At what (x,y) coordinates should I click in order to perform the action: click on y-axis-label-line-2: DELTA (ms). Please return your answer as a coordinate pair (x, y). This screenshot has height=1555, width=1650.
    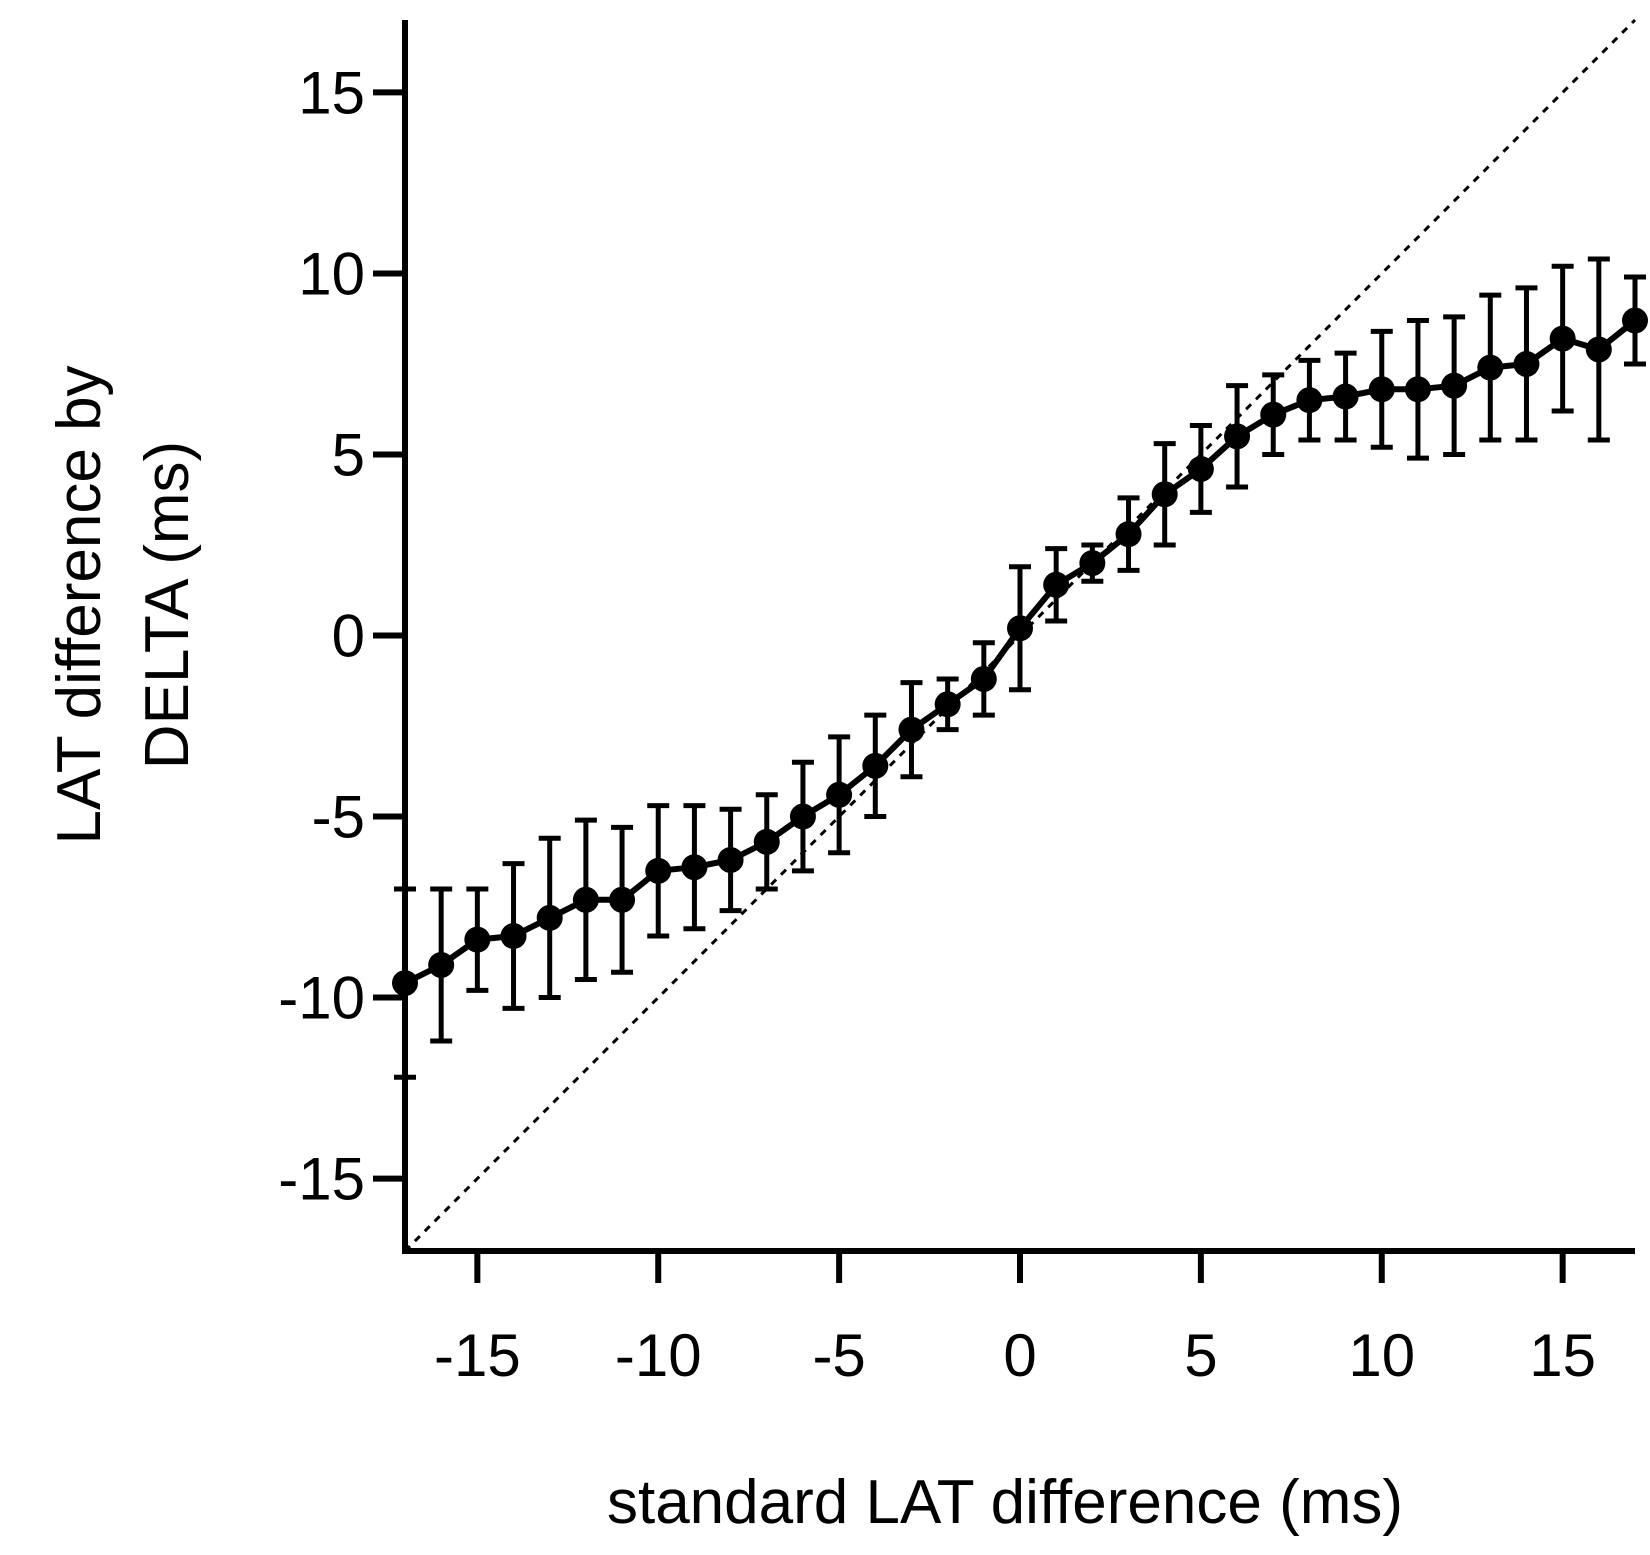
    Looking at the image, I should click on (167, 605).